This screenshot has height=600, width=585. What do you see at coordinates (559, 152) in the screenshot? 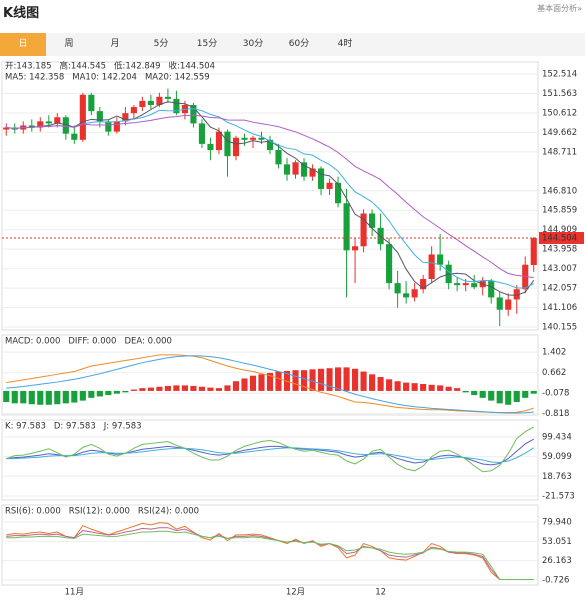
I see `y-tick-label: 148.711` at bounding box center [559, 152].